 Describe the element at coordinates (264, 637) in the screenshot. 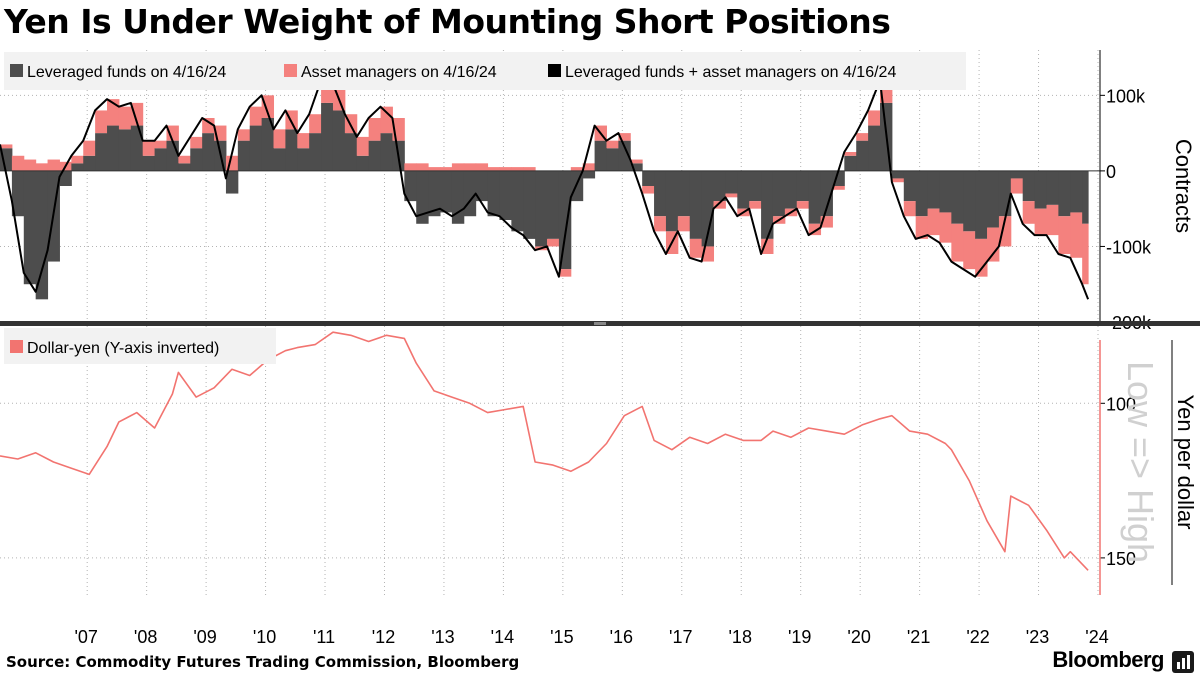

I see `x-tick-label: '10` at that location.